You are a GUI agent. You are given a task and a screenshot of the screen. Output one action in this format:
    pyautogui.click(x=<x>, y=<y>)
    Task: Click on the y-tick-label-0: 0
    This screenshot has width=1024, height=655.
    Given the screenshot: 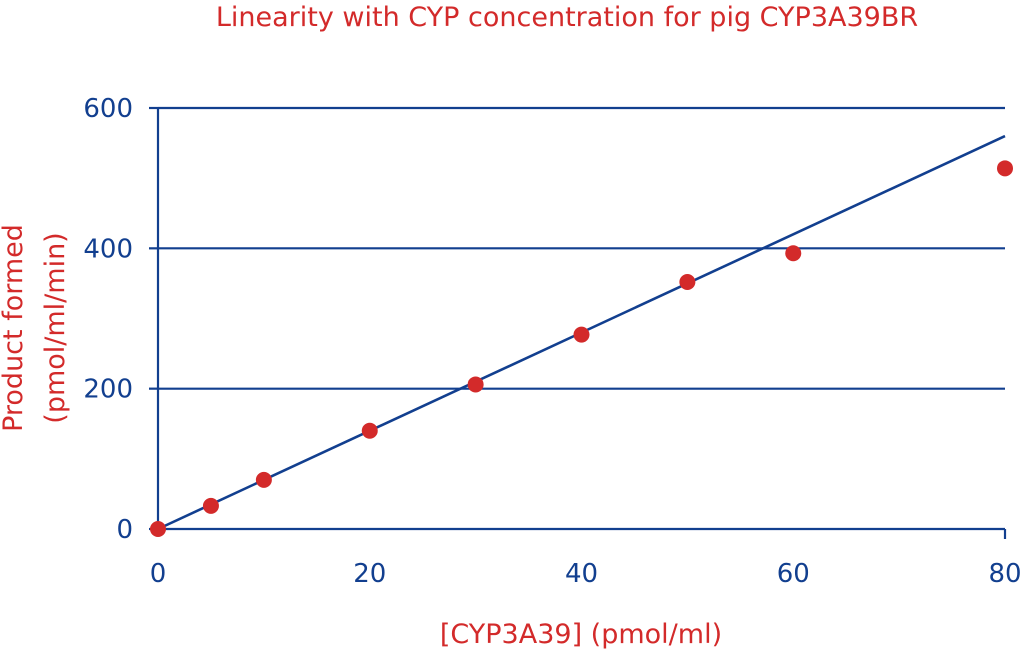 What is the action you would take?
    pyautogui.click(x=124, y=530)
    